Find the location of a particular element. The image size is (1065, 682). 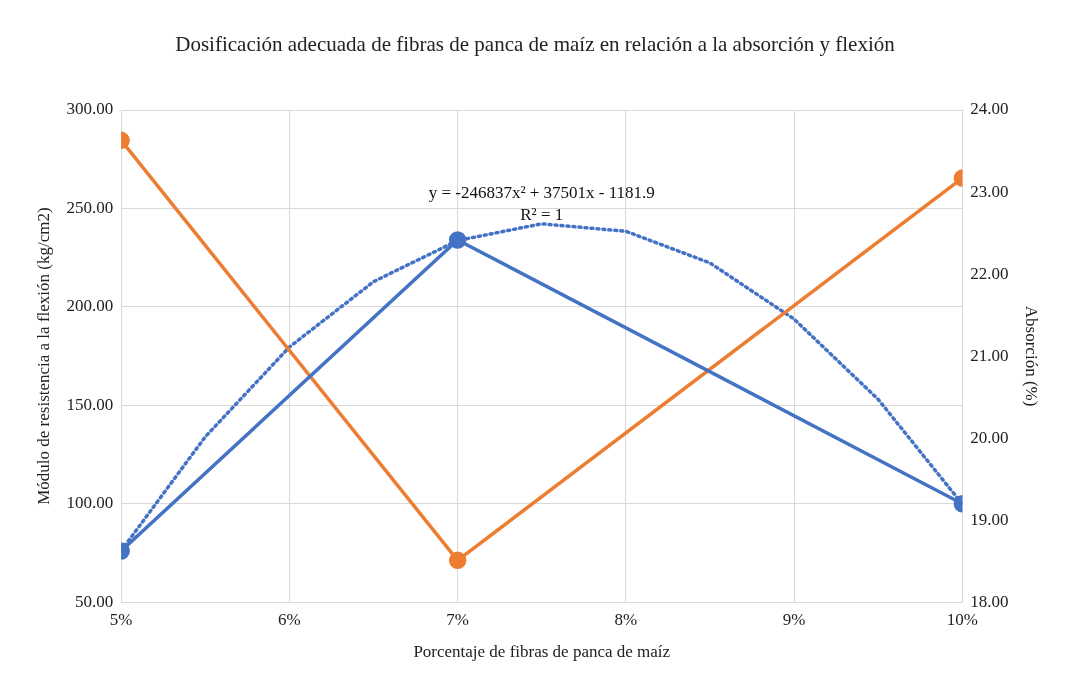

y-tick-label: 50.00 is located at coordinates (94, 601).